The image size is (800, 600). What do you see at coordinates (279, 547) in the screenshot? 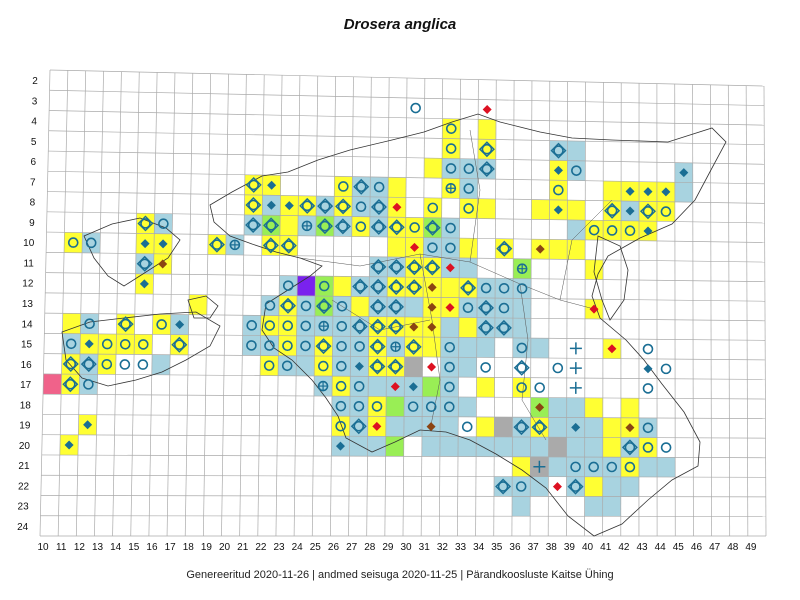
I see `column-label: 23` at bounding box center [279, 547].